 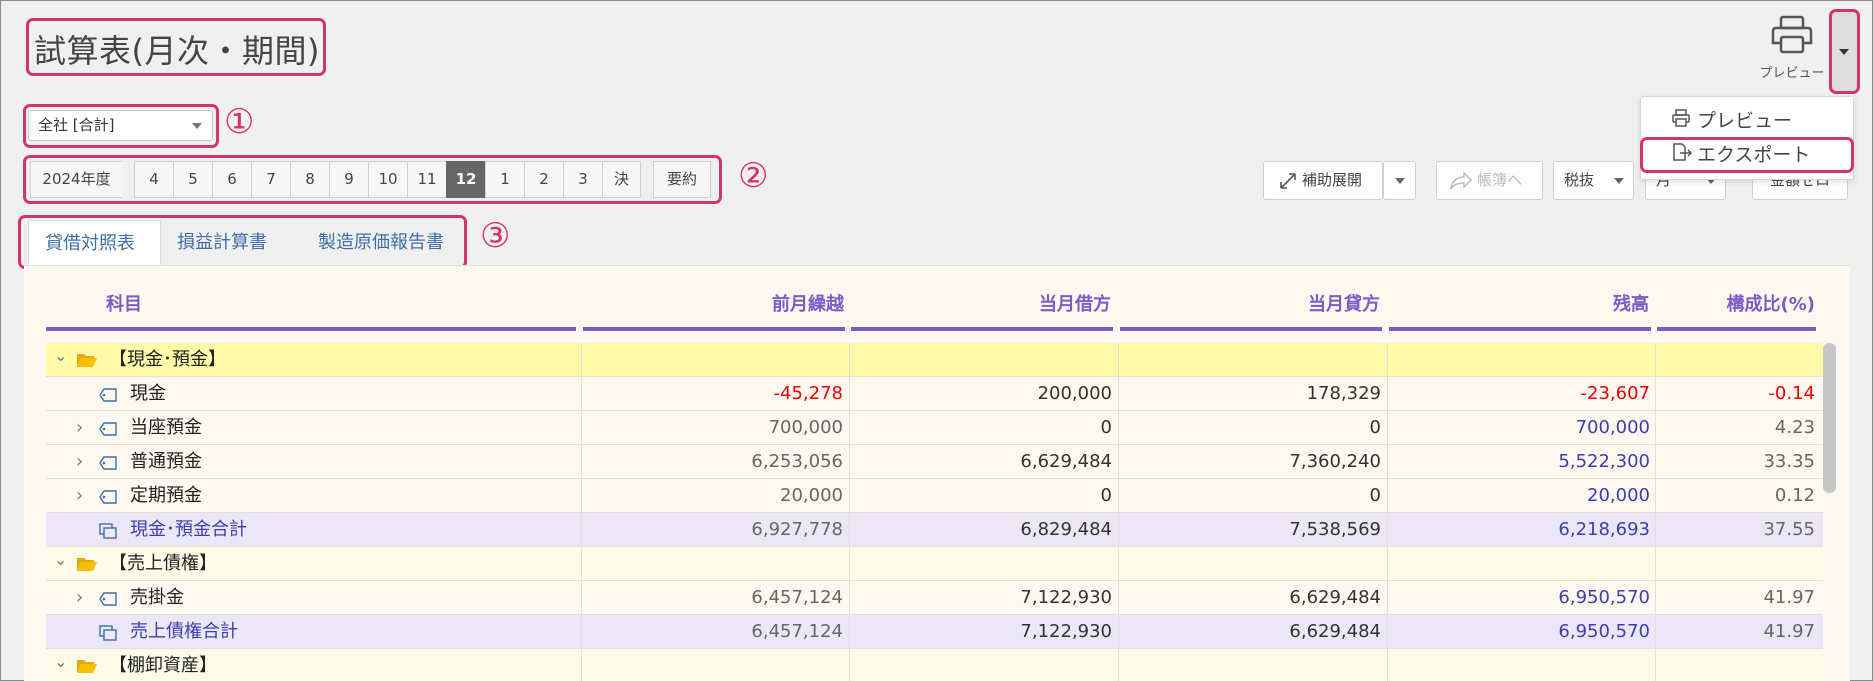 What do you see at coordinates (387, 179) in the screenshot?
I see `month-button: 10` at bounding box center [387, 179].